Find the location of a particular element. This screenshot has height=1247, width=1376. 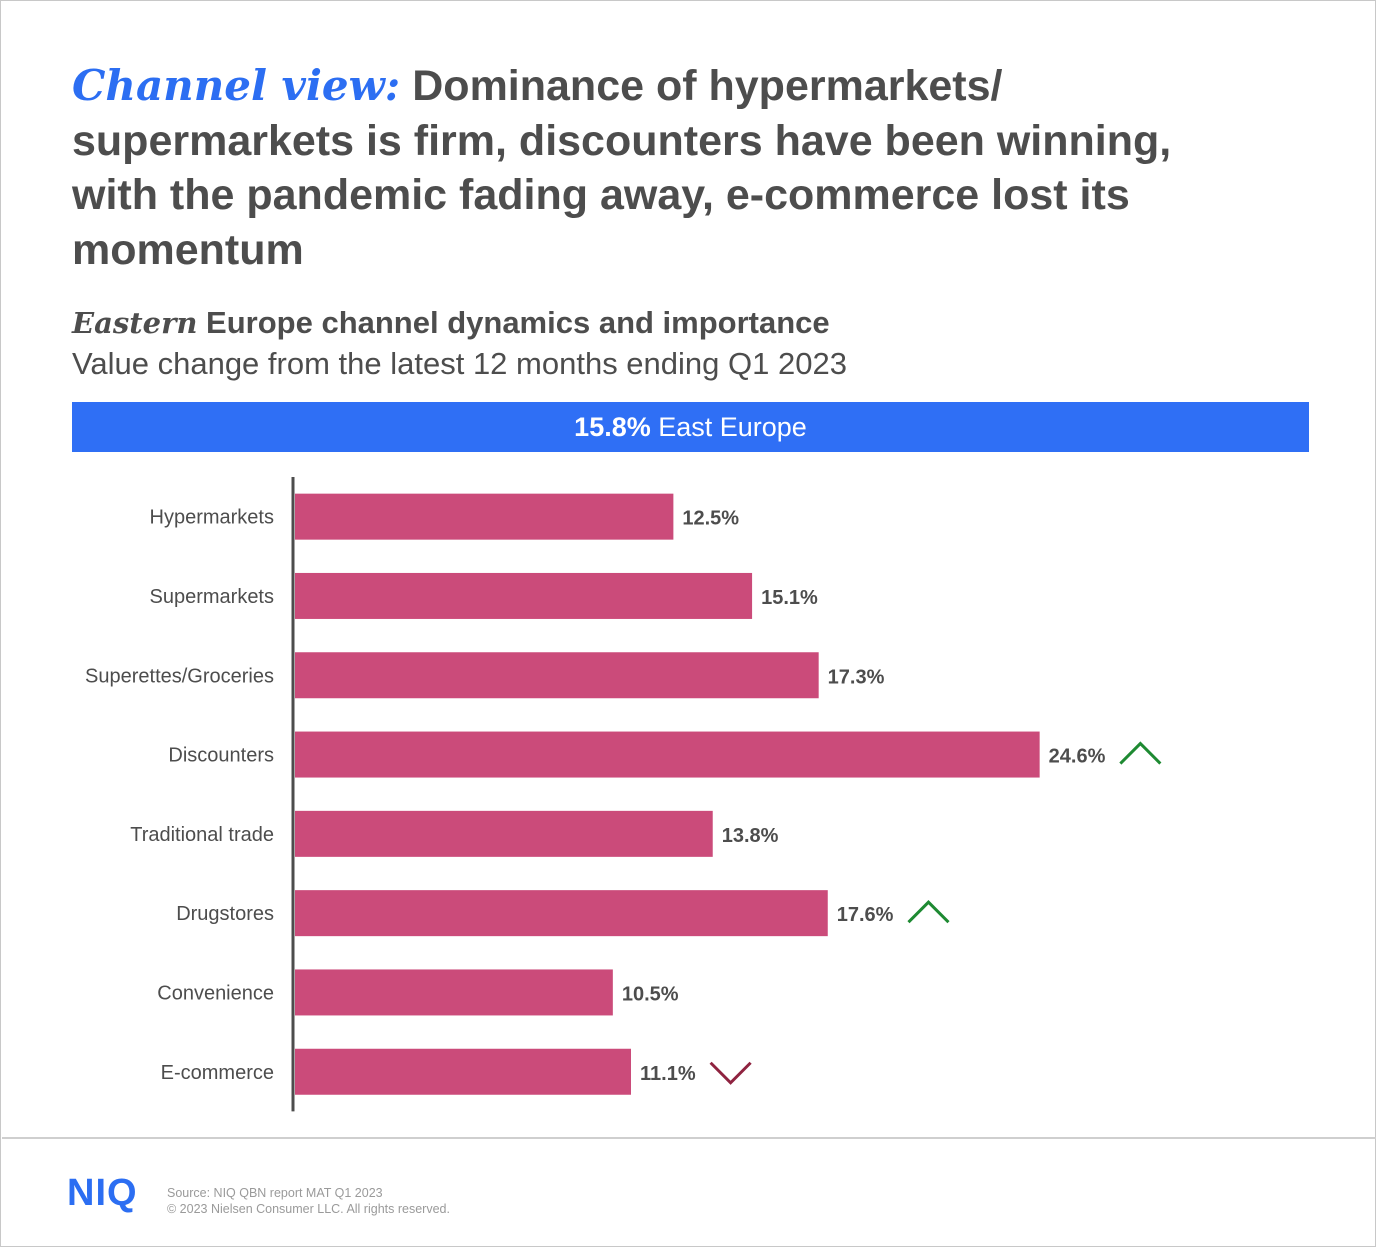

data-label: 15.1% is located at coordinates (789, 598).